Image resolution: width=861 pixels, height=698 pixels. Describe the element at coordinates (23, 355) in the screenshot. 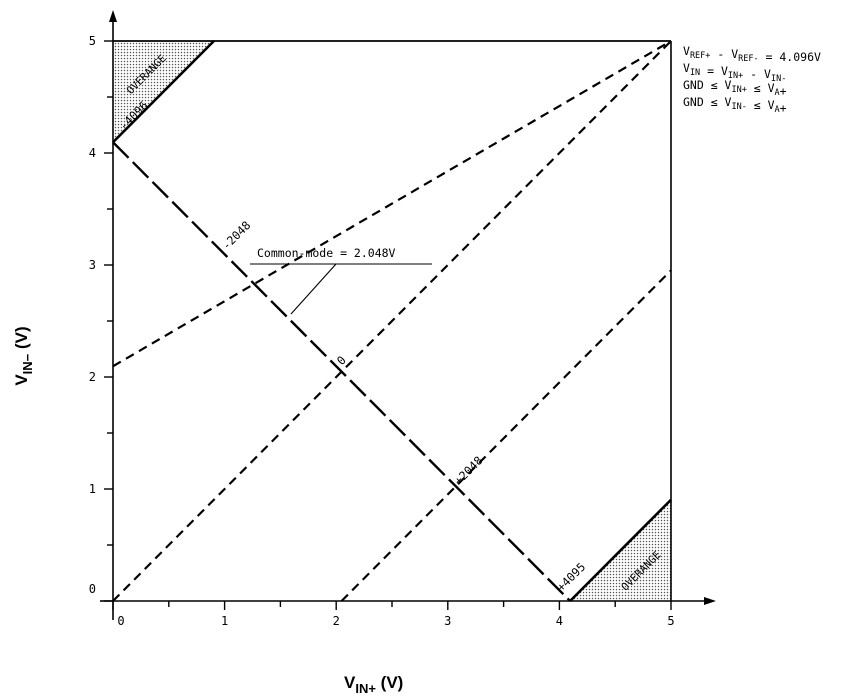

I see `y-axis-title: VIN− (V)` at that location.